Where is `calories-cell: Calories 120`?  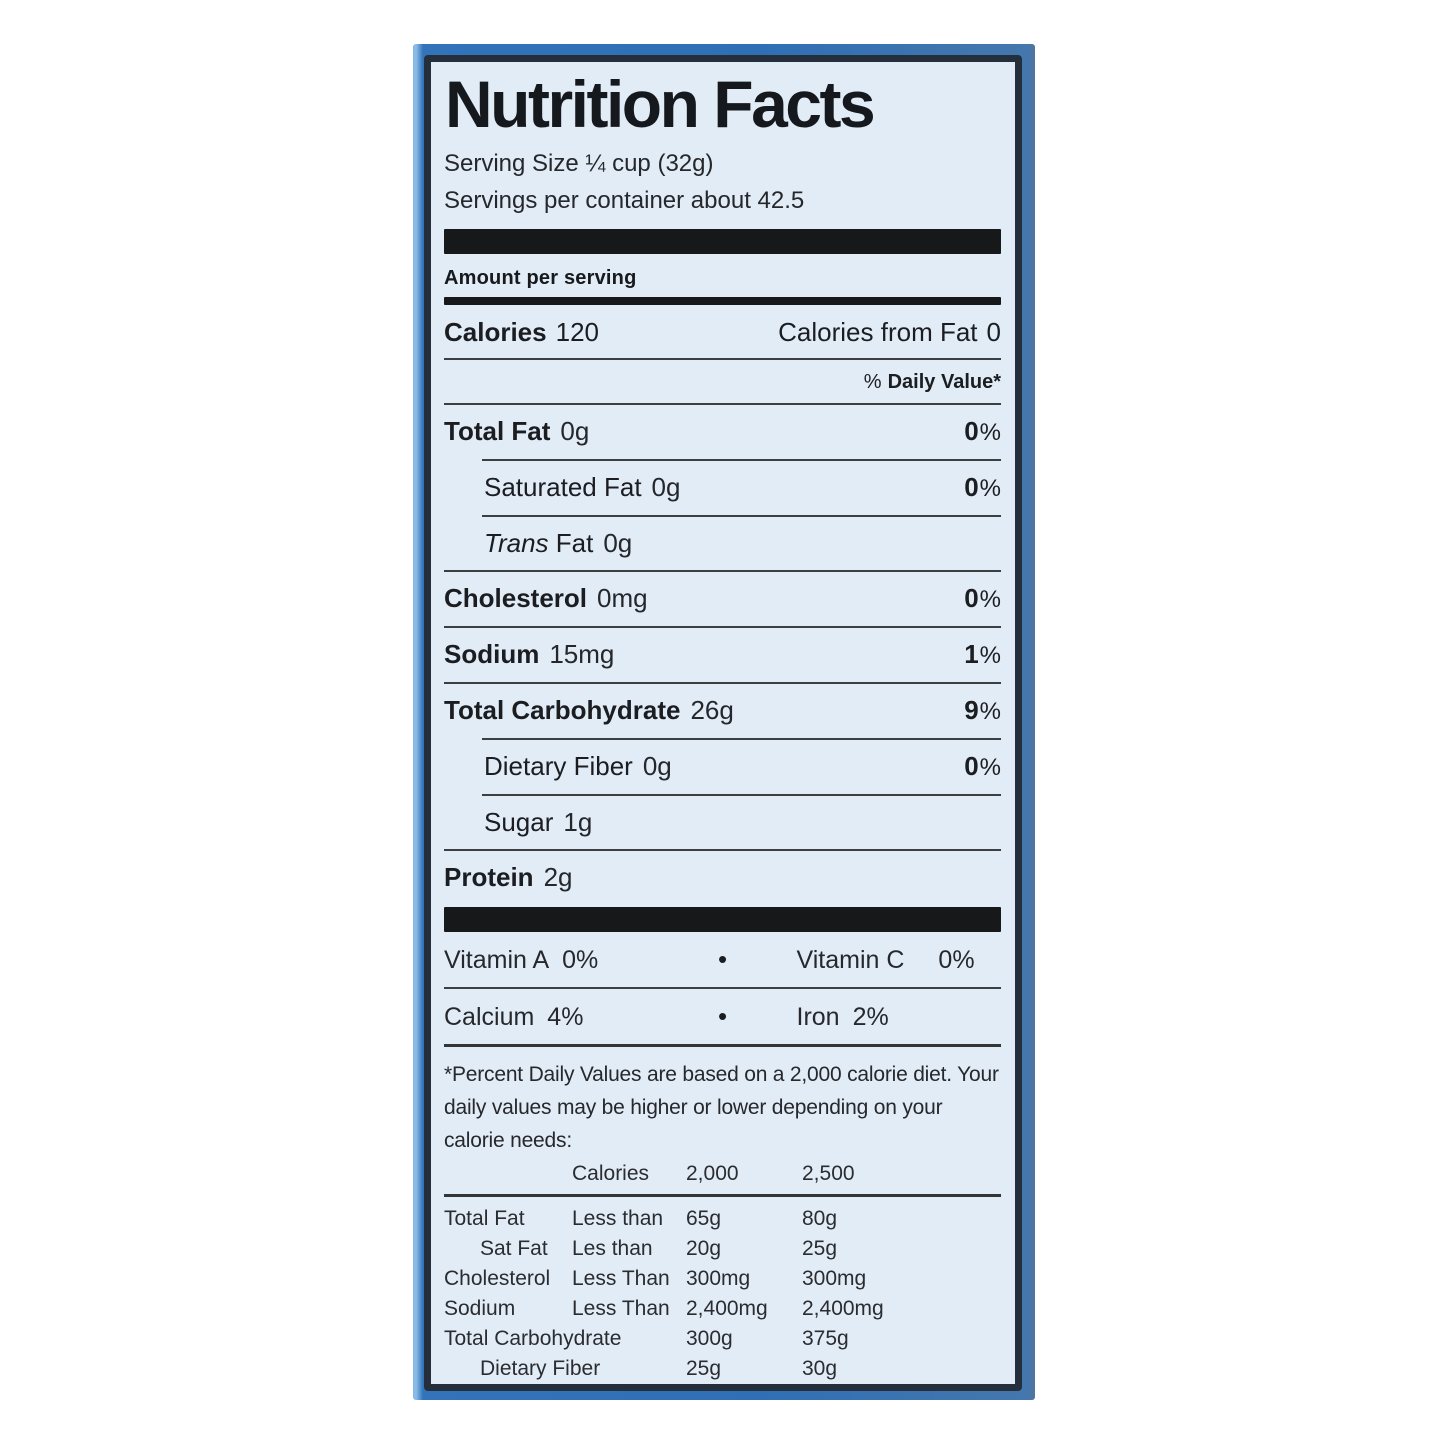 calories-cell: Calories 120 is located at coordinates (521, 332).